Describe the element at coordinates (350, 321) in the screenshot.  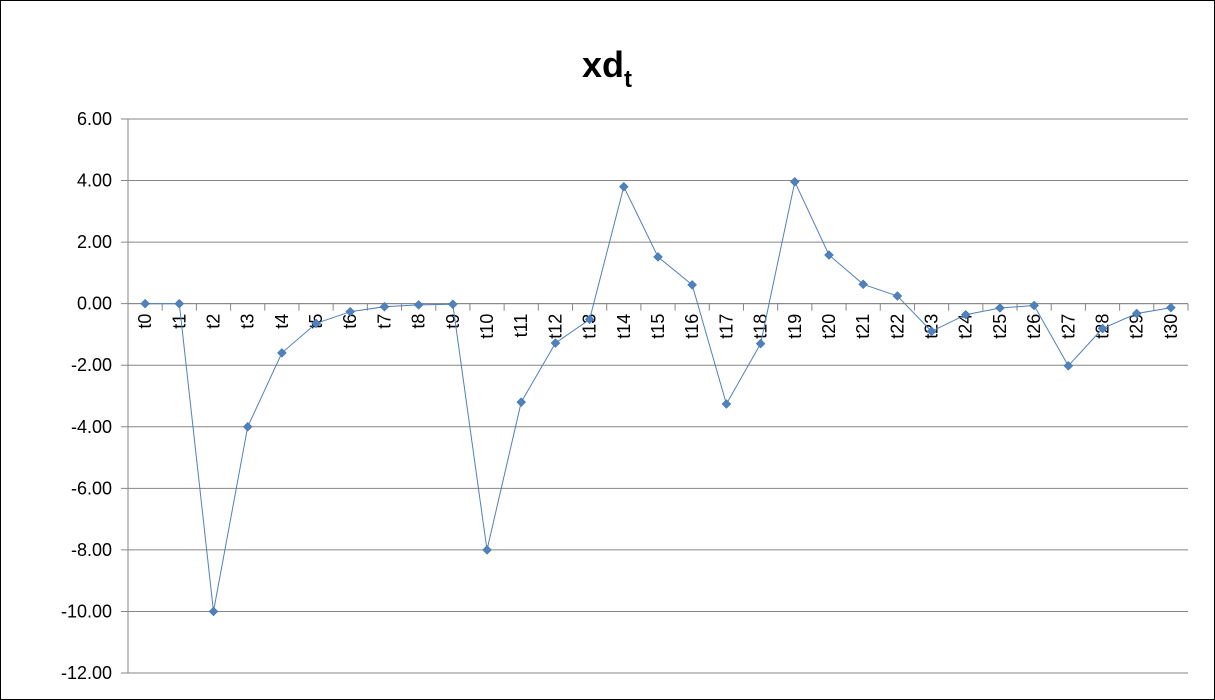
I see `x-tick-label: t6` at that location.